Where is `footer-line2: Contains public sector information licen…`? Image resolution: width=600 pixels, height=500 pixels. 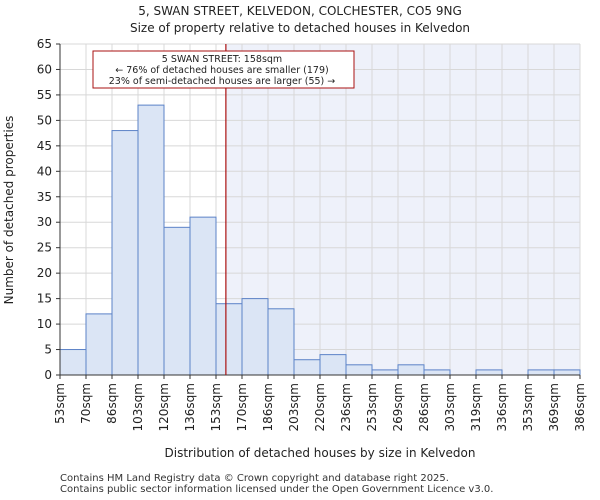
footer-line2: Contains public sector information licen… is located at coordinates (277, 489).